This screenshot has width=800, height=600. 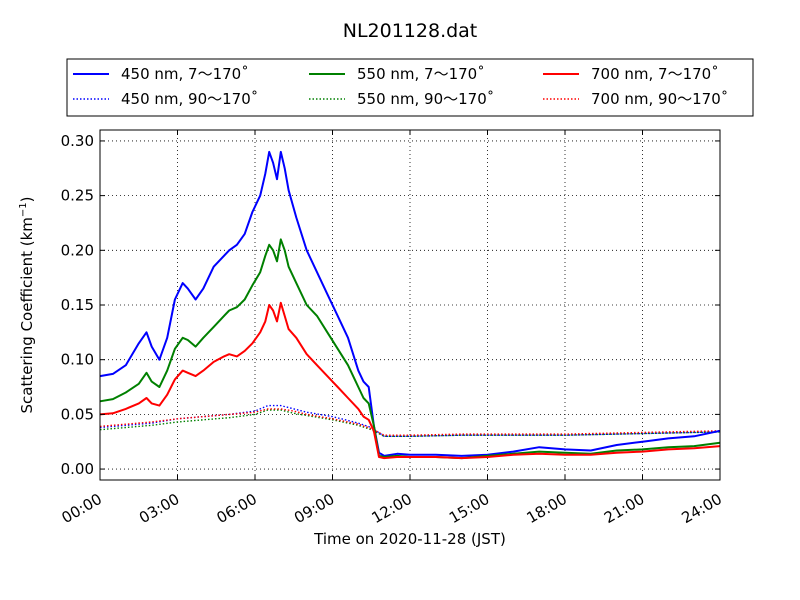 I want to click on y-tick-label: 0.25, so click(x=77, y=196).